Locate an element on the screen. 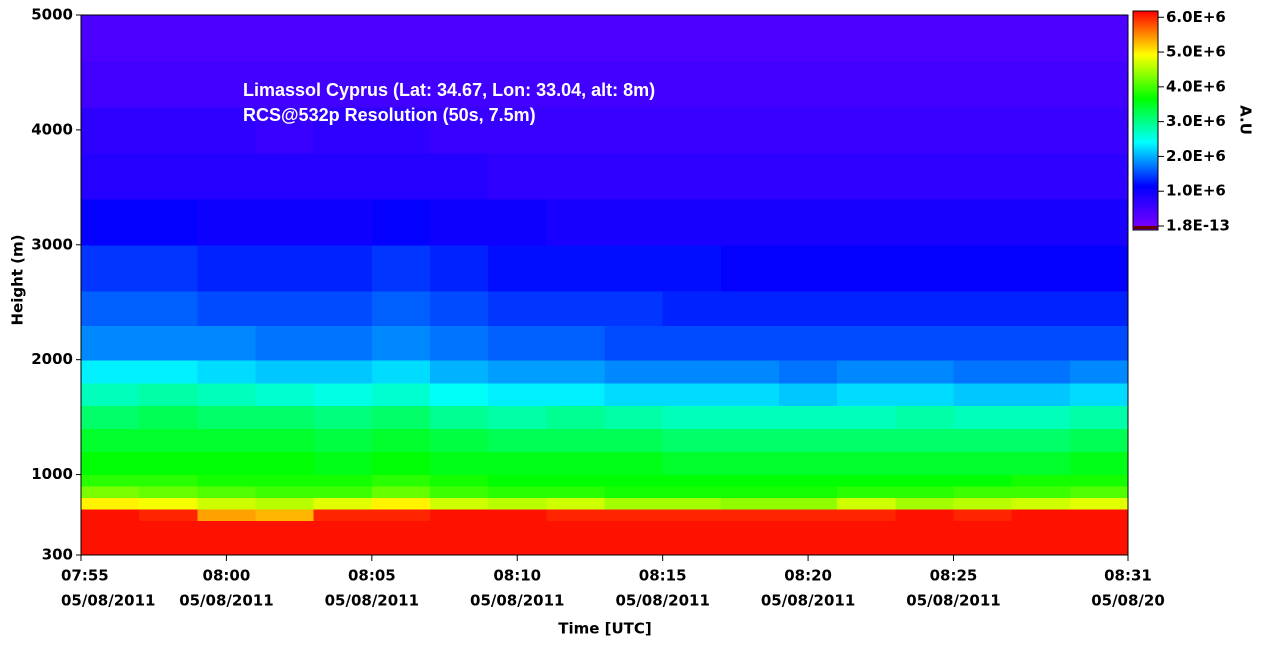 The image size is (1267, 649). colorbar-tick-label: 4.0E+6 is located at coordinates (1196, 86).